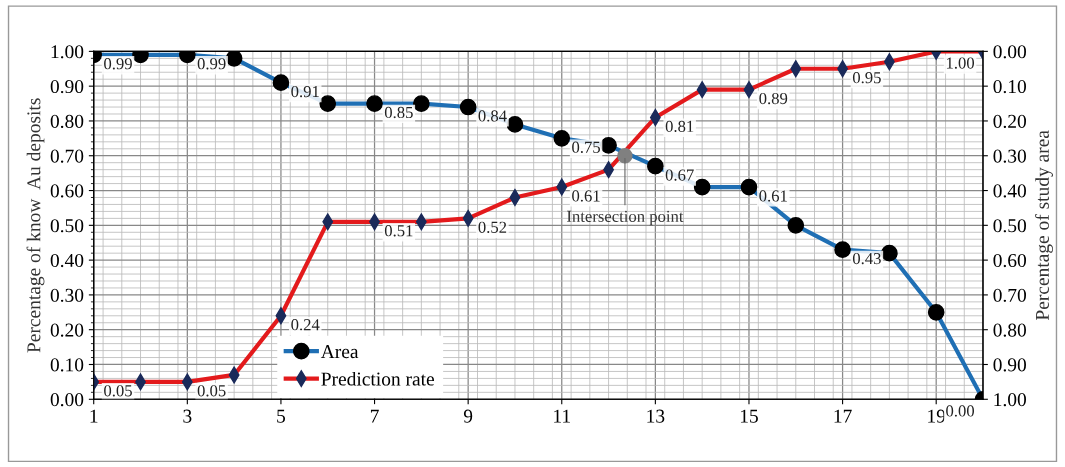  I want to click on y-tick-label: 0.40, so click(67, 260).